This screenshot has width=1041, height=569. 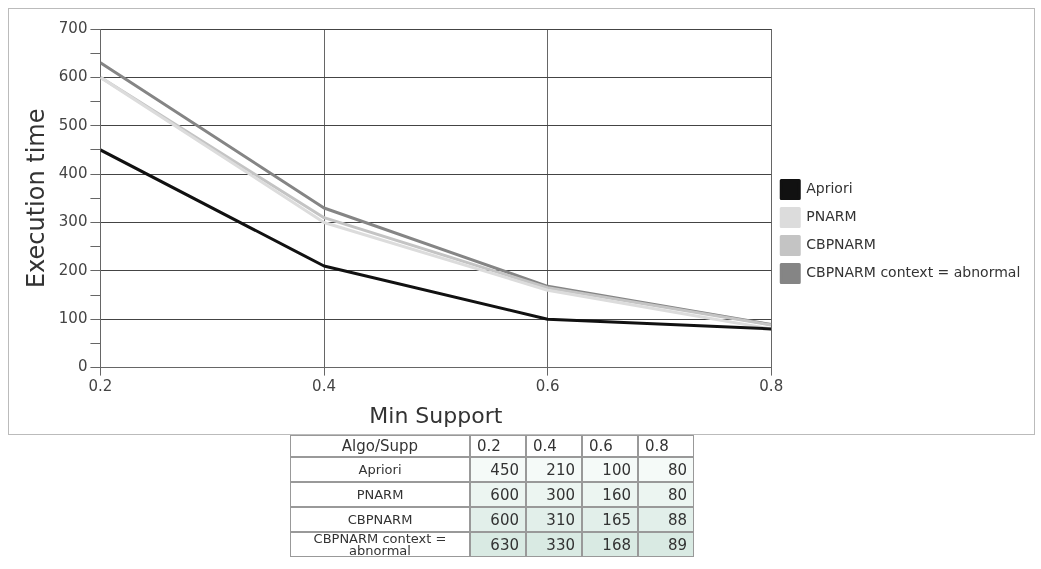 I want to click on data-label: 310, so click(x=554, y=519).